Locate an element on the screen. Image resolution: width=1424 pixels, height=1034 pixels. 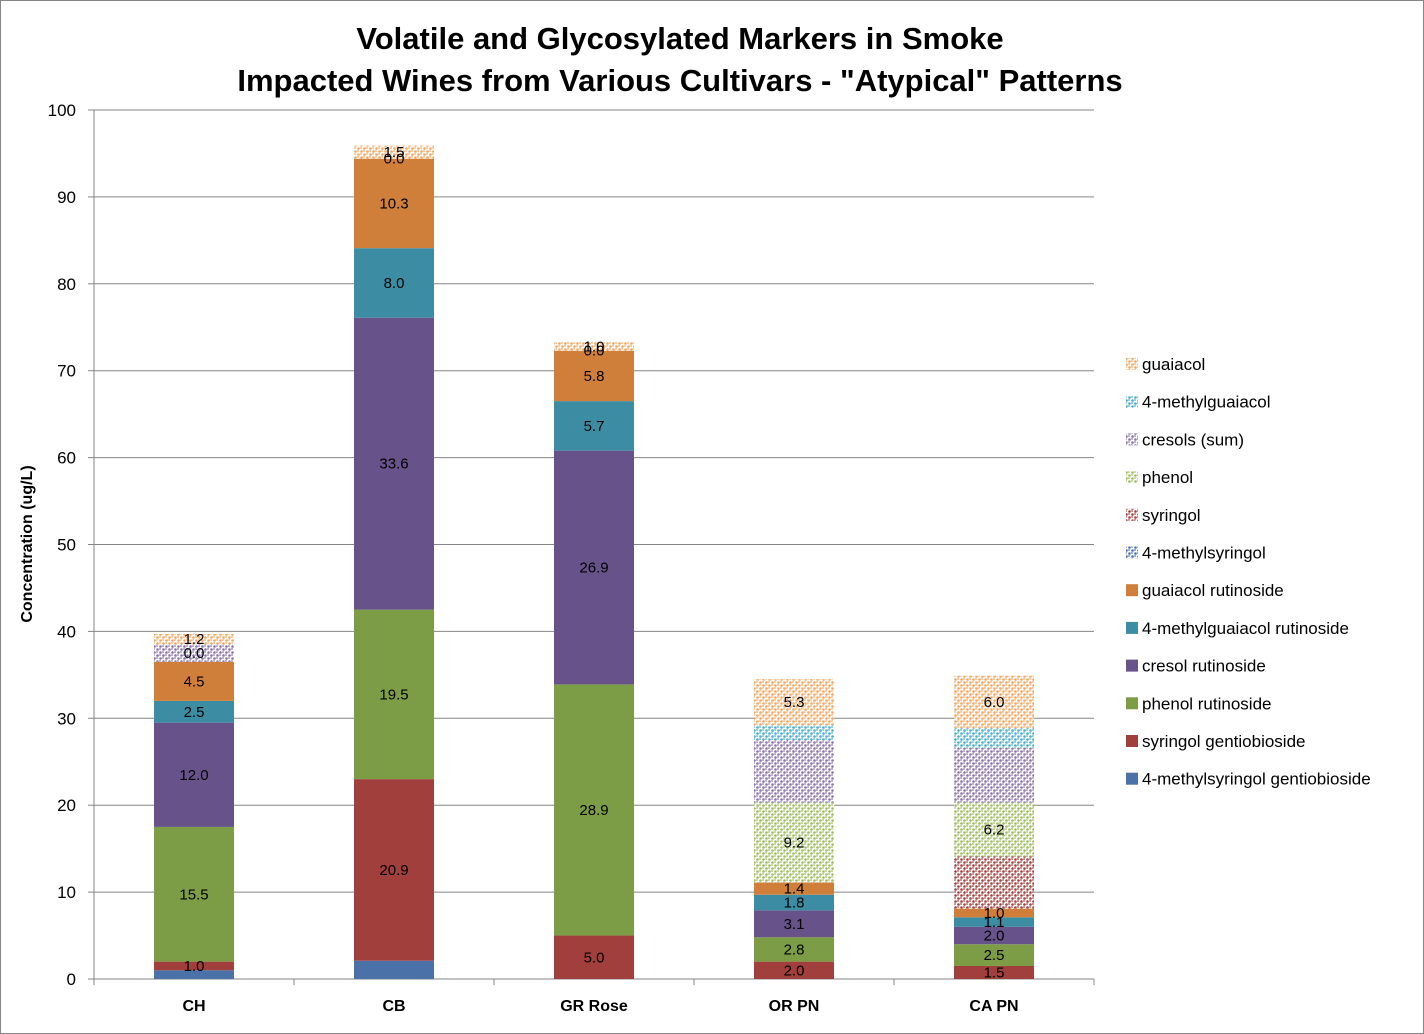
y-tick-label: 30 is located at coordinates (66, 718).